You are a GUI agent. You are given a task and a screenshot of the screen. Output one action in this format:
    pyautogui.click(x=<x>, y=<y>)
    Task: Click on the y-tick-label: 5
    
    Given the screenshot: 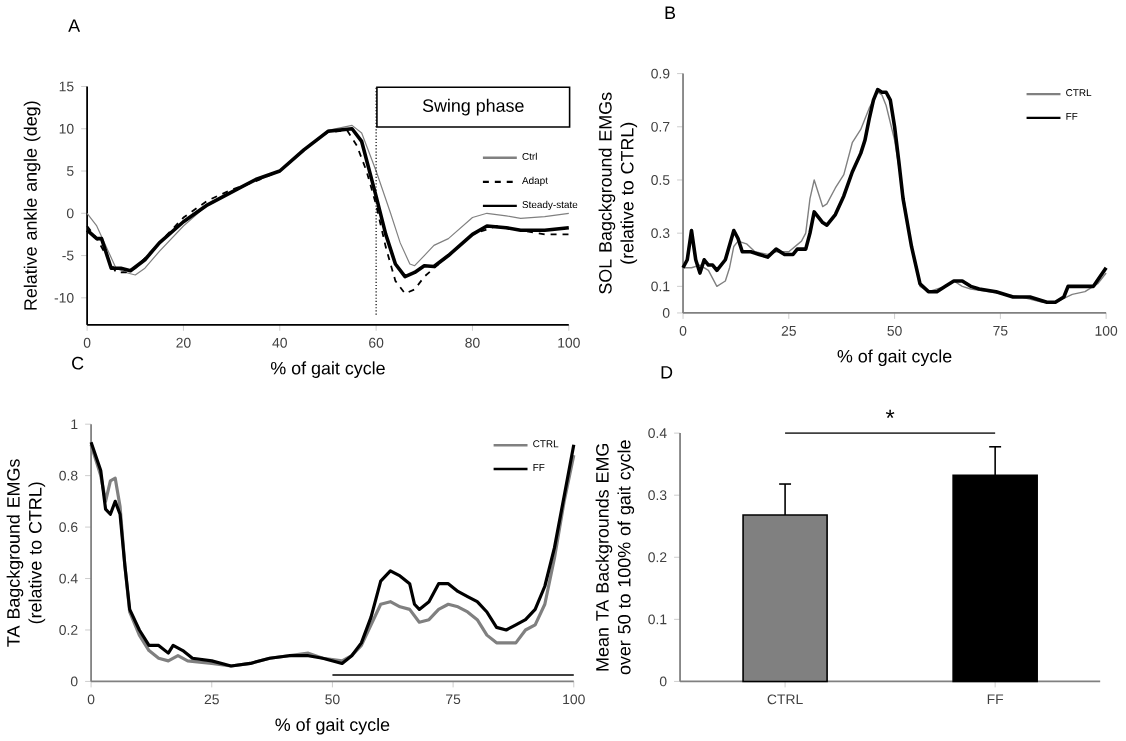 What is the action you would take?
    pyautogui.click(x=70, y=171)
    